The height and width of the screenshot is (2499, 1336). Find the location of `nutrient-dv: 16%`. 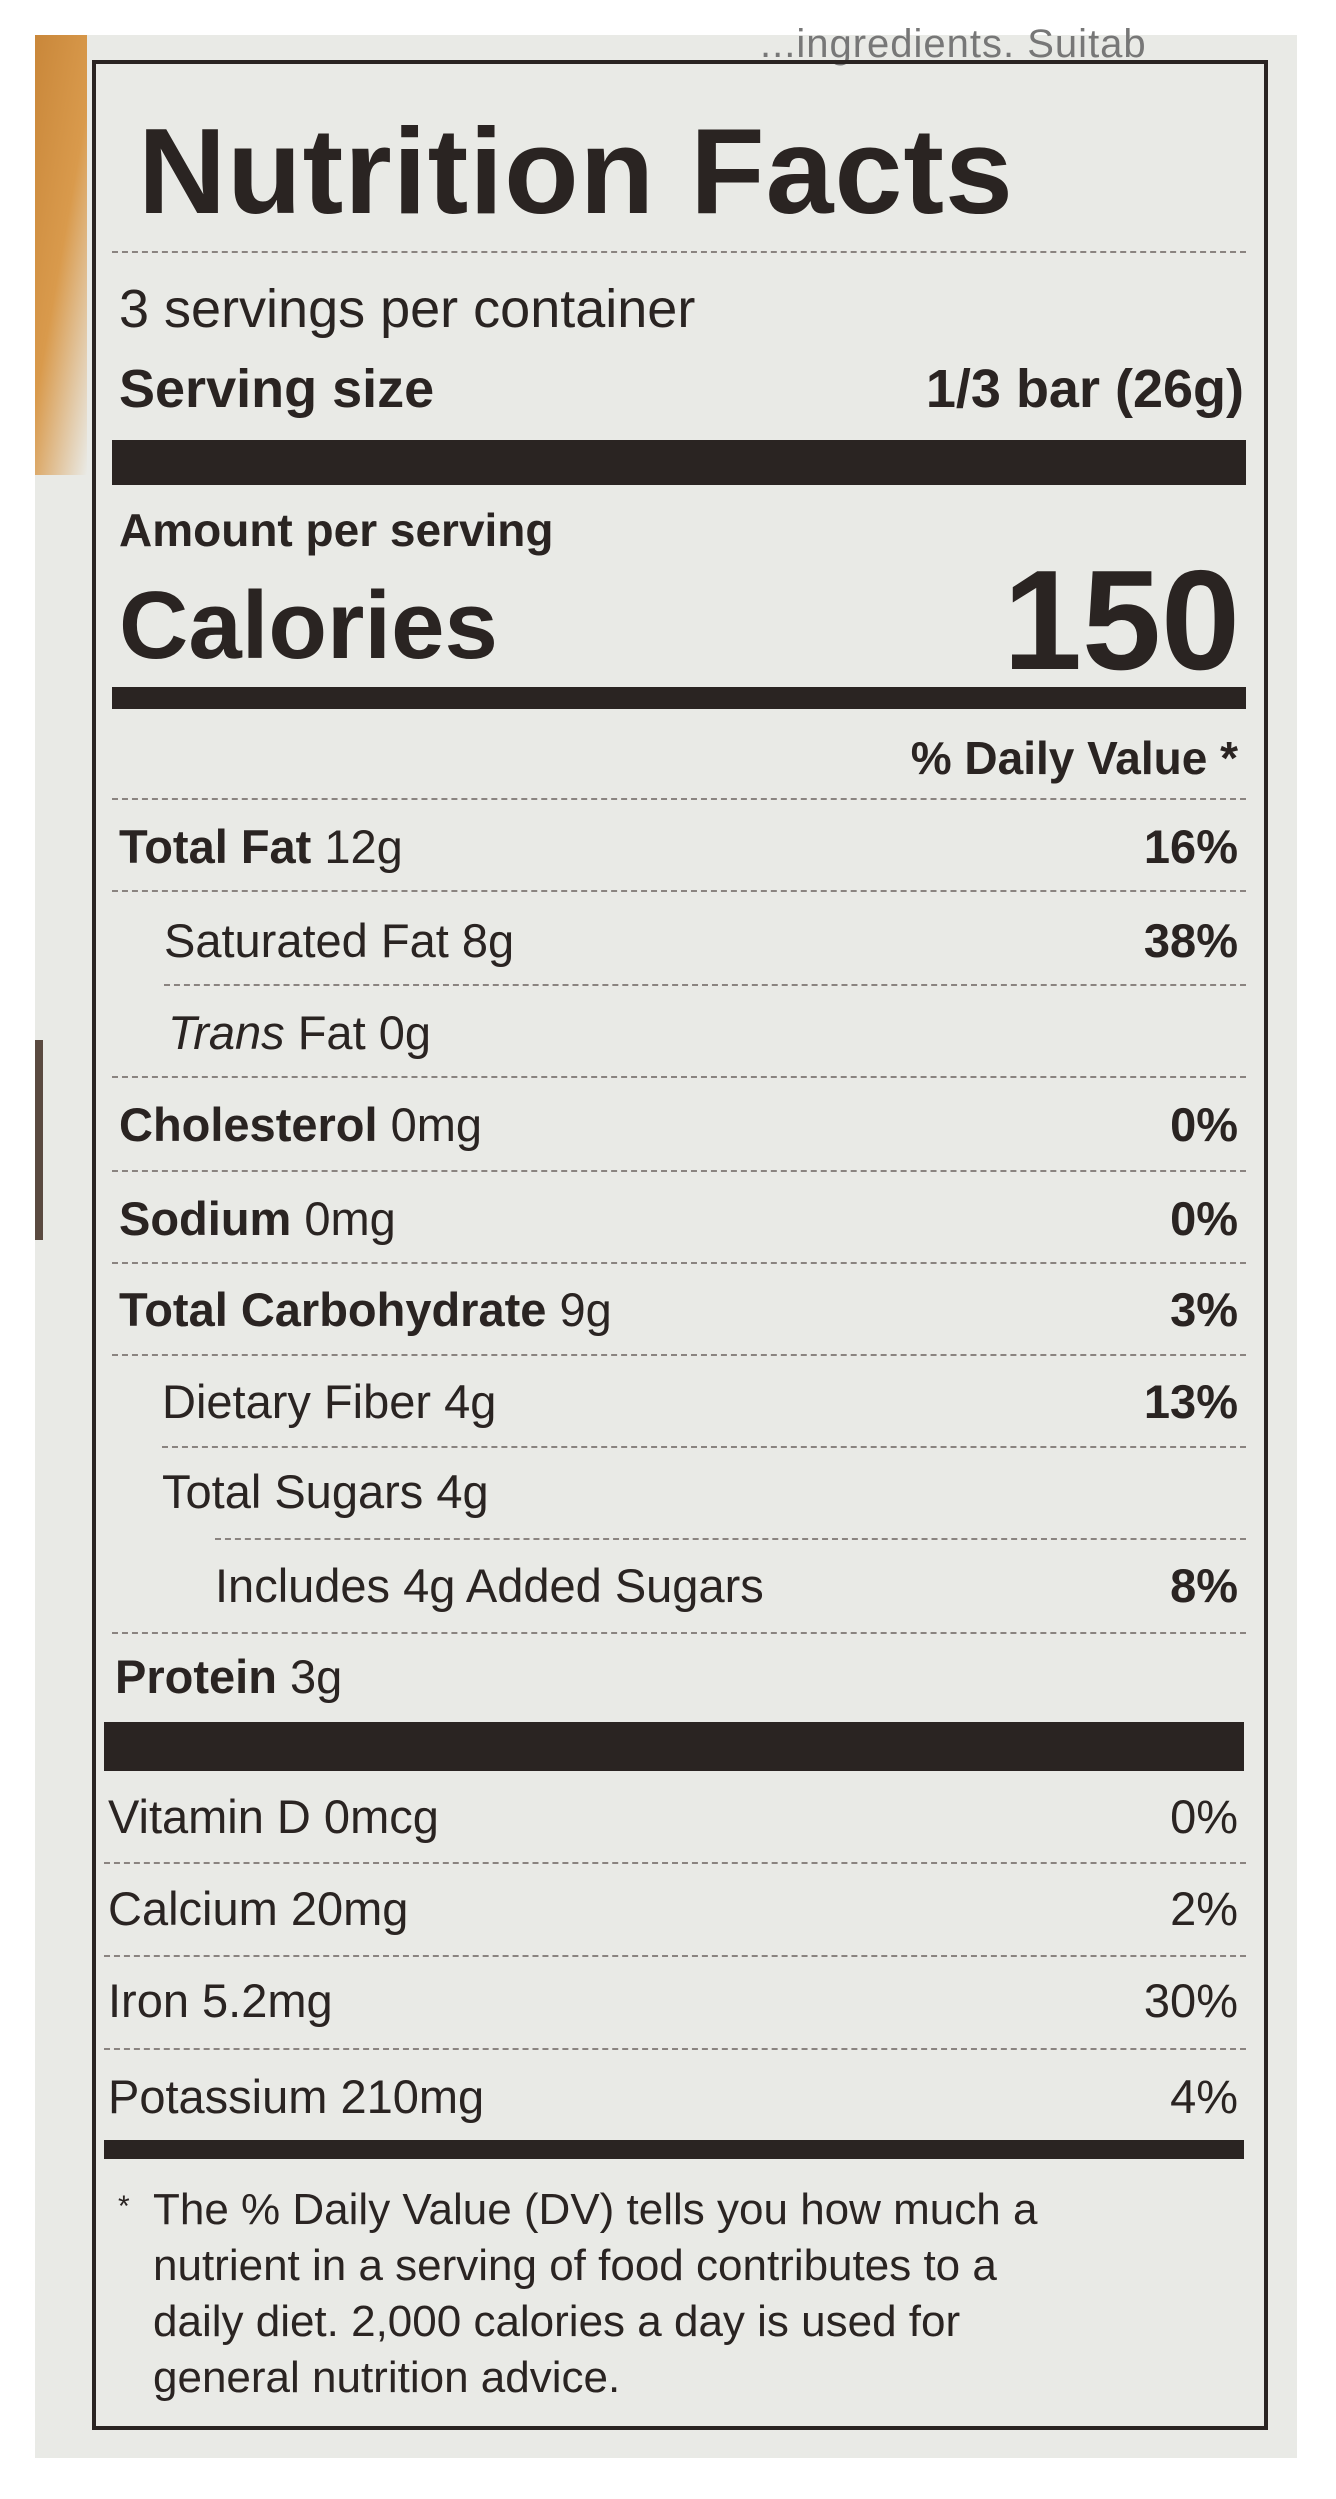

nutrient-dv: 16% is located at coordinates (1190, 846).